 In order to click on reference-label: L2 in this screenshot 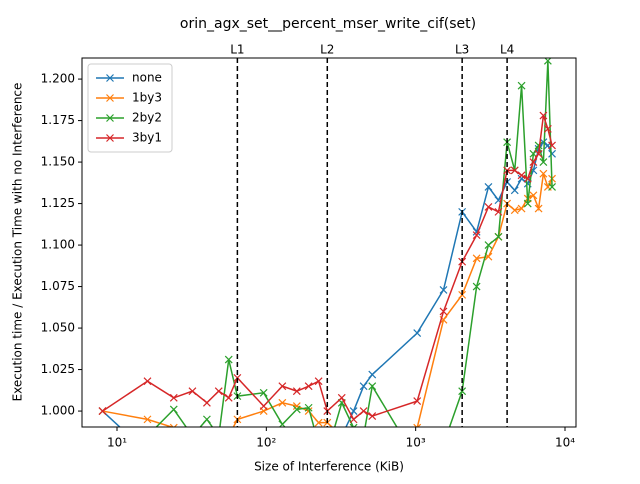, I will do `click(327, 50)`.